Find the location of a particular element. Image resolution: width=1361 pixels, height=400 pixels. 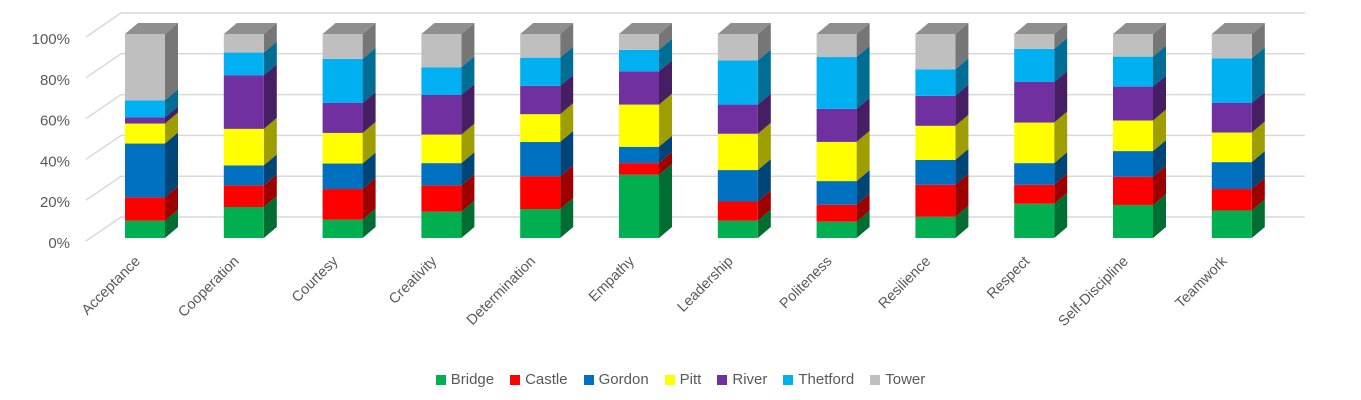

y-tick-label: 40% is located at coordinates (55, 161).